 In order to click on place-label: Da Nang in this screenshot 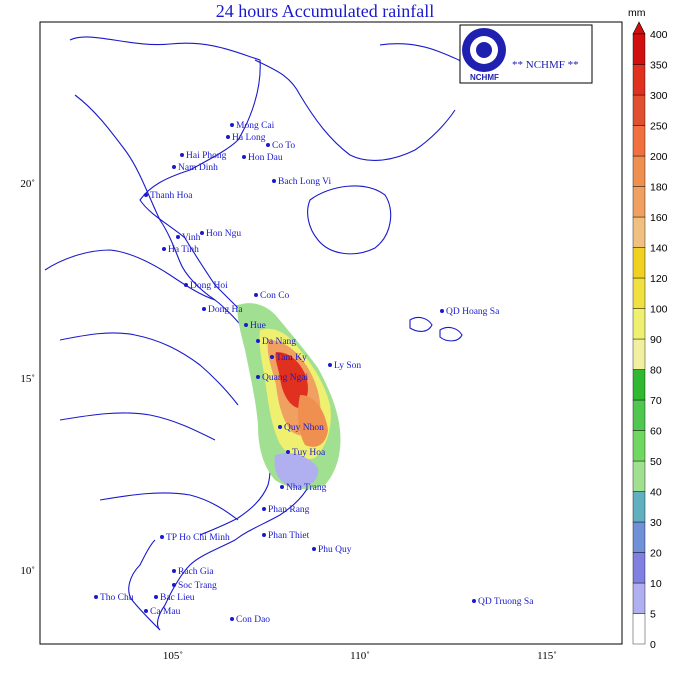, I will do `click(279, 342)`.